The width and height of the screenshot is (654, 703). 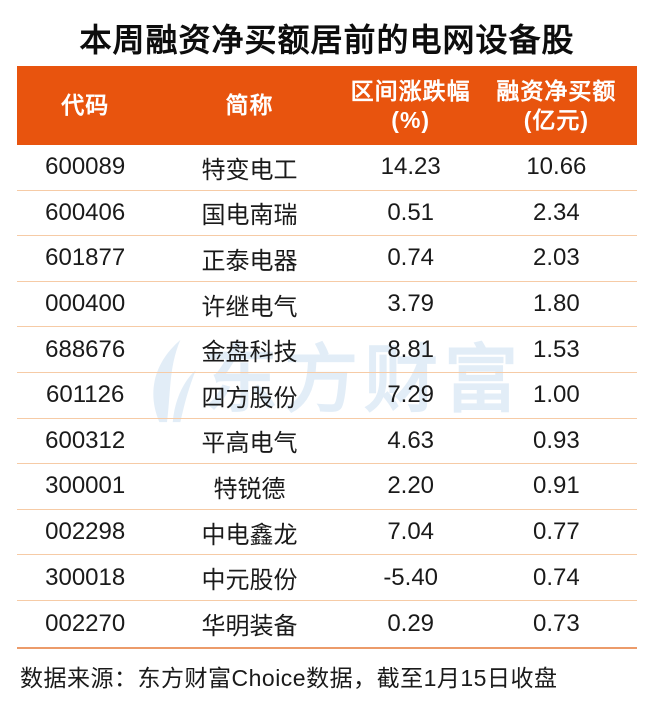 I want to click on cell-change: 0.51, so click(x=411, y=212).